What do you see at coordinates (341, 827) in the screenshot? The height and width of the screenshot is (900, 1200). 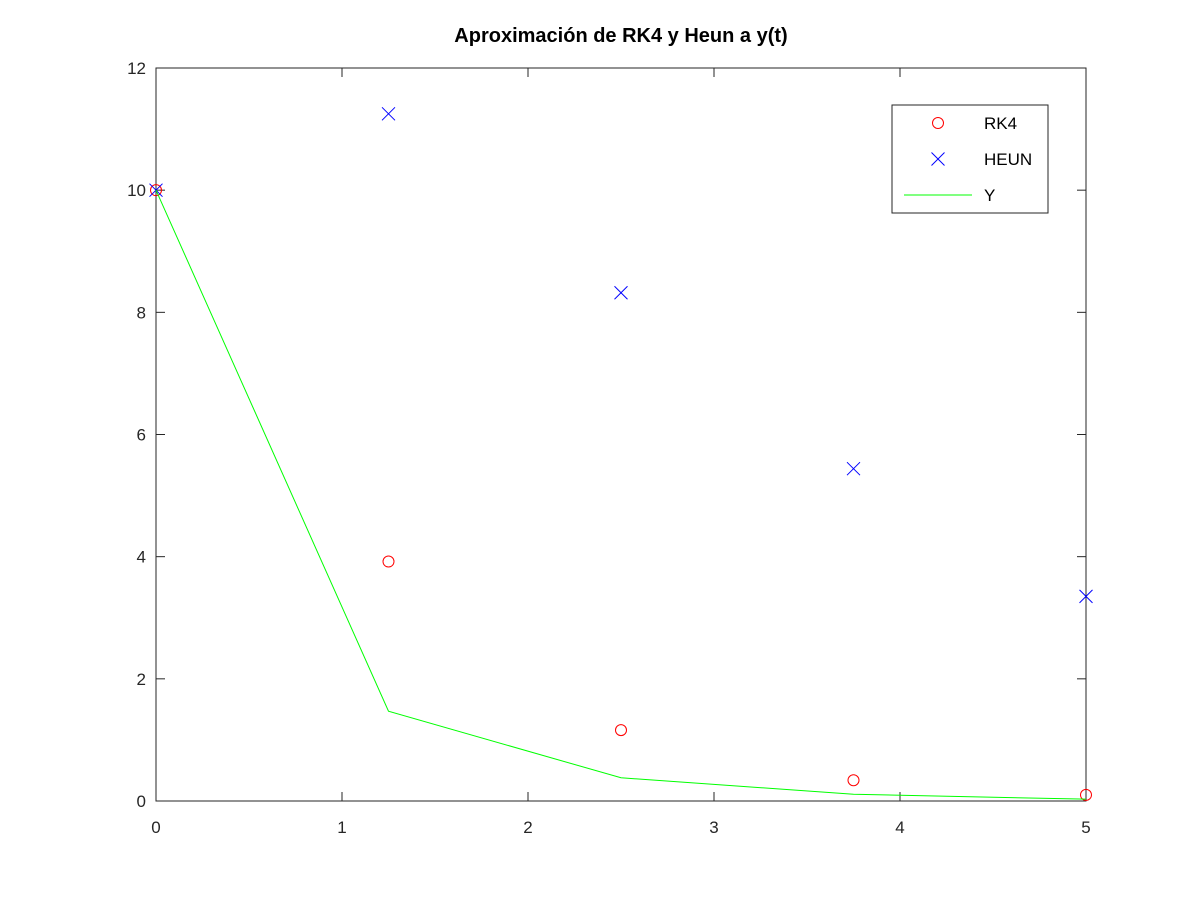 I see `x-tick-label: 1` at bounding box center [341, 827].